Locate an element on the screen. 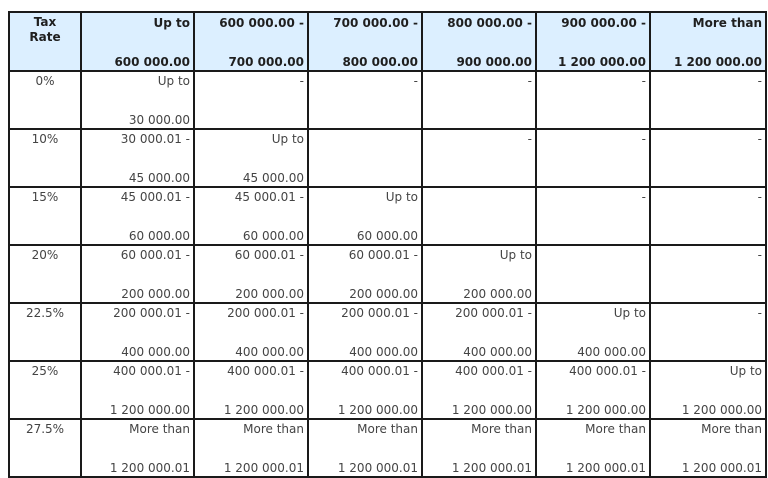 This screenshot has height=478, width=768. header-income-band-6: More than 1 200 000.00 is located at coordinates (708, 41).